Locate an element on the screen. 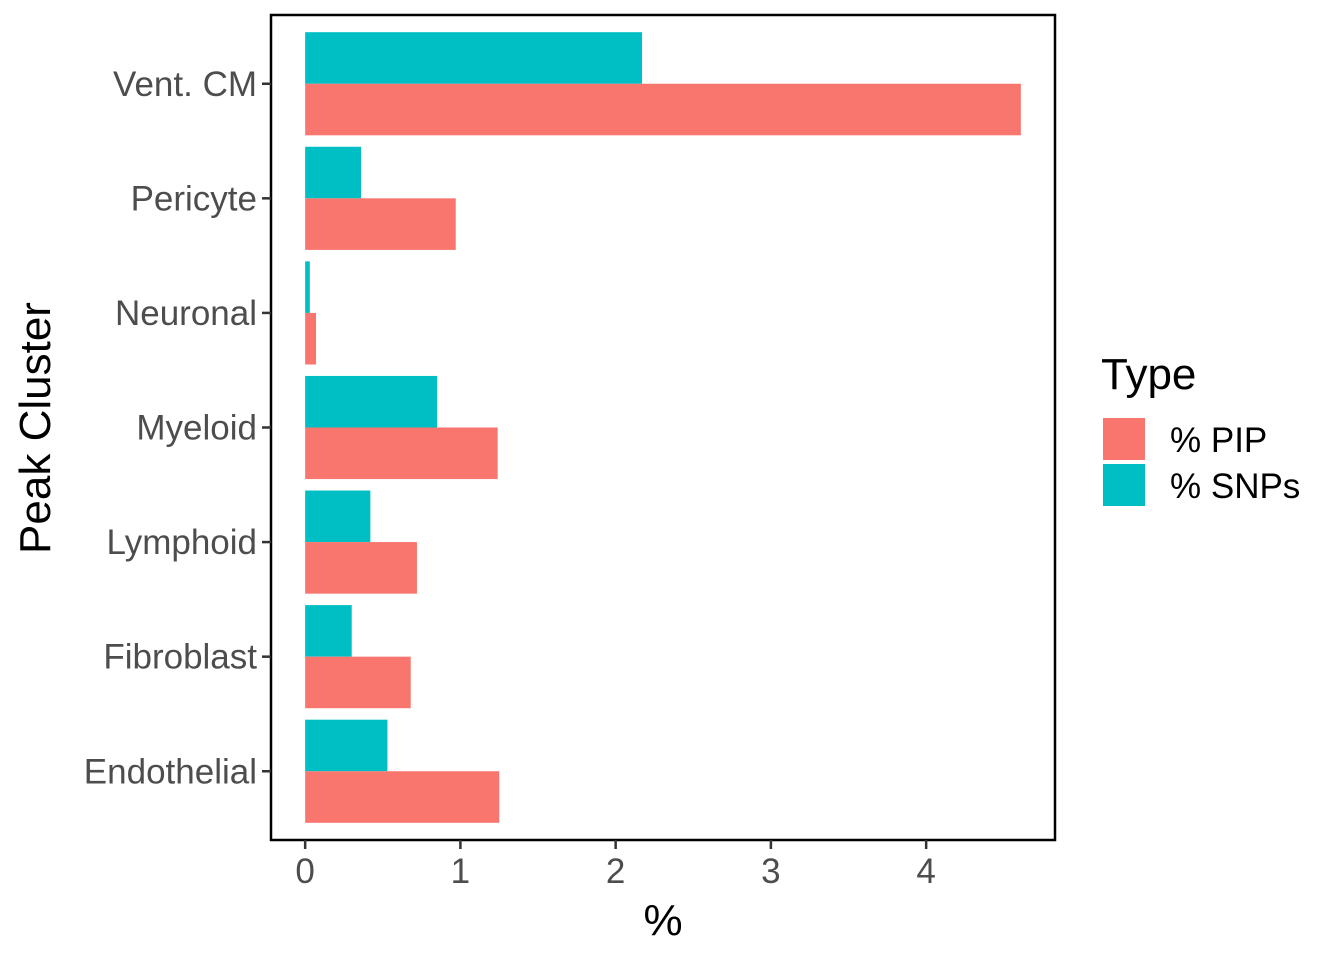 Image resolution: width=1344 pixels, height=960 pixels. x-axis: 0 1 2 3 4 is located at coordinates (615, 865).